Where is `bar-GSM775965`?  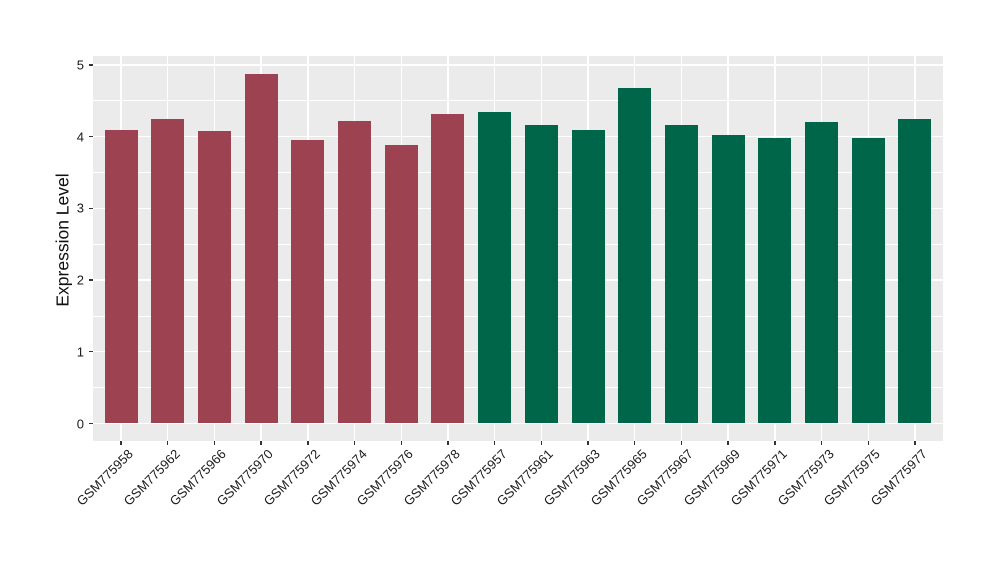
bar-GSM775965 is located at coordinates (635, 255).